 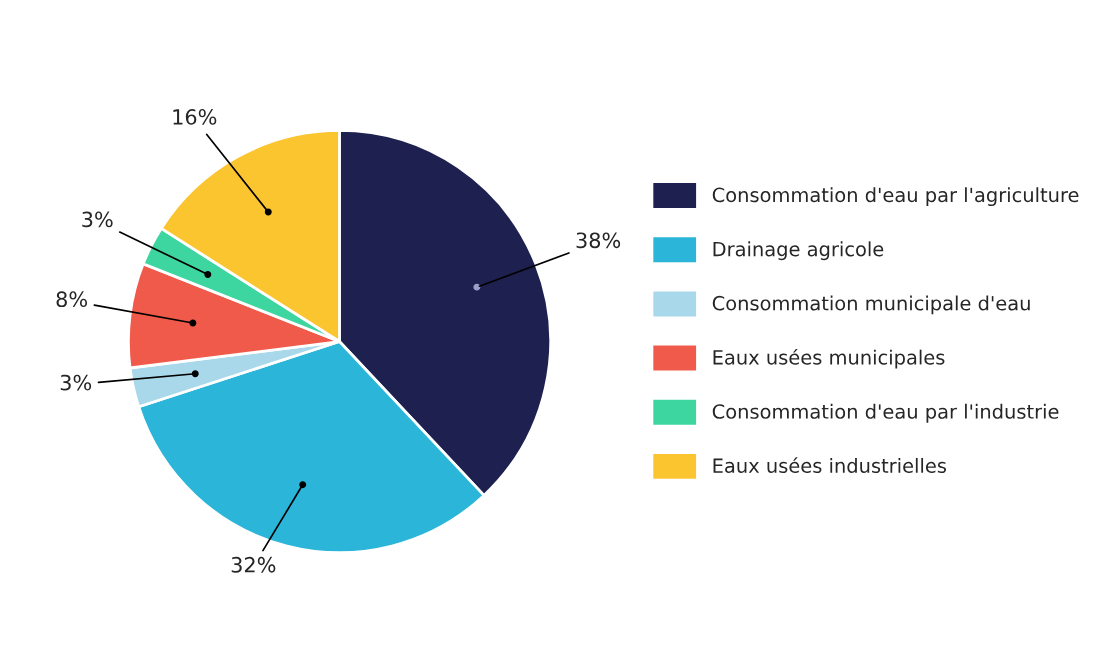 What do you see at coordinates (871, 305) in the screenshot?
I see `legend-label: Consommation municipale d'eau` at bounding box center [871, 305].